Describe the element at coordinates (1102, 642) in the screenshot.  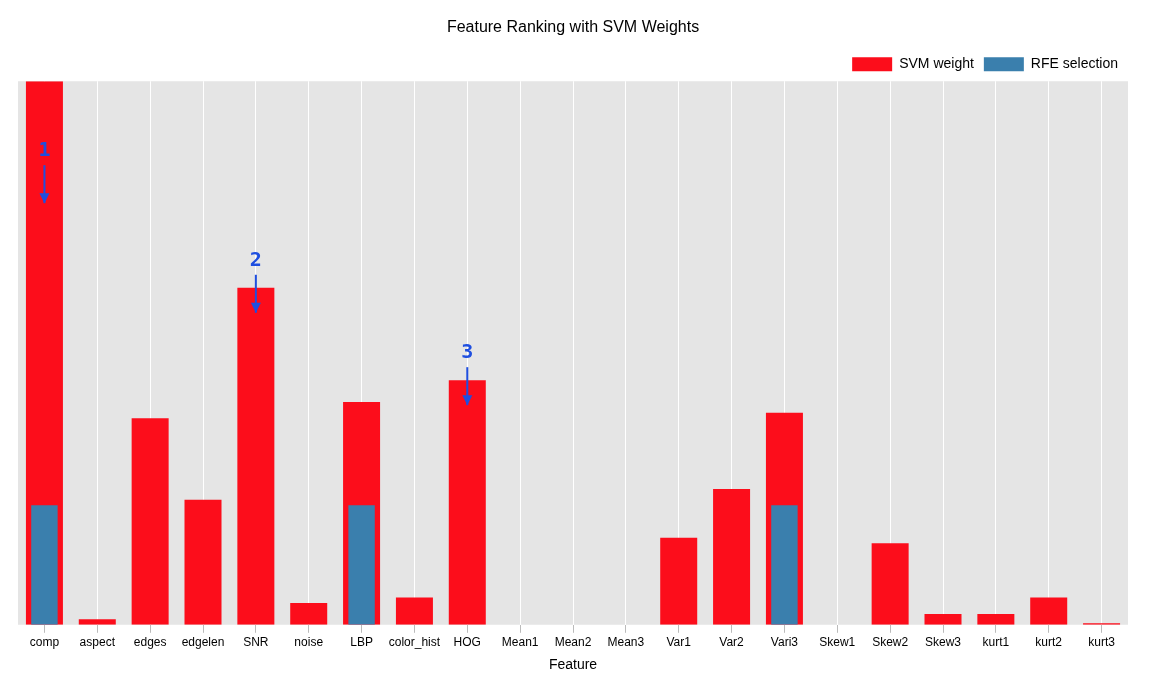
I see `x-tick-label: kurt3` at that location.